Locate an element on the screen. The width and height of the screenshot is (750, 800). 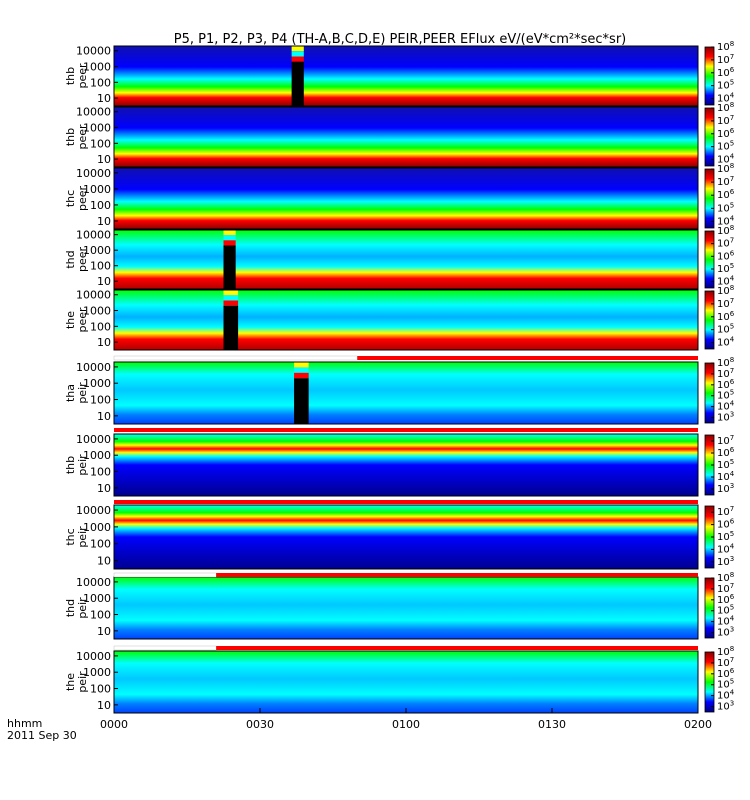
colorbar-thc-peer is located at coordinates (709, 198).